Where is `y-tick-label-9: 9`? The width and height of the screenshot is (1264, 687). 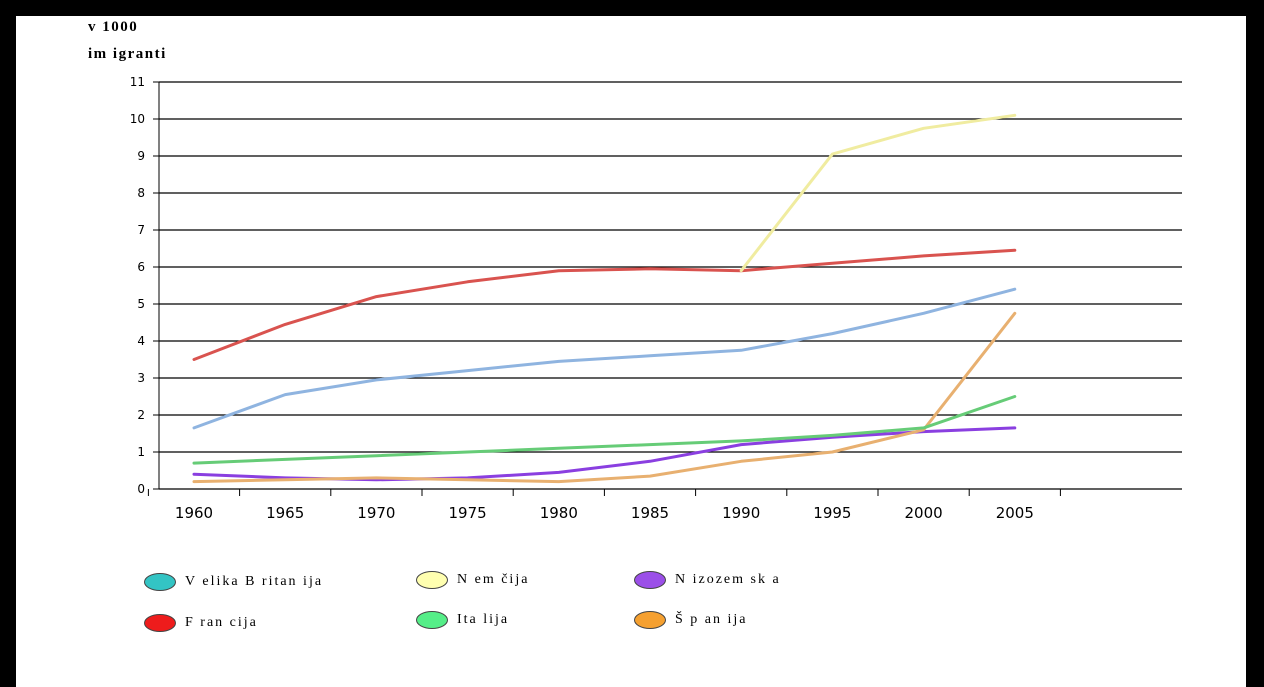 y-tick-label-9: 9 is located at coordinates (141, 156).